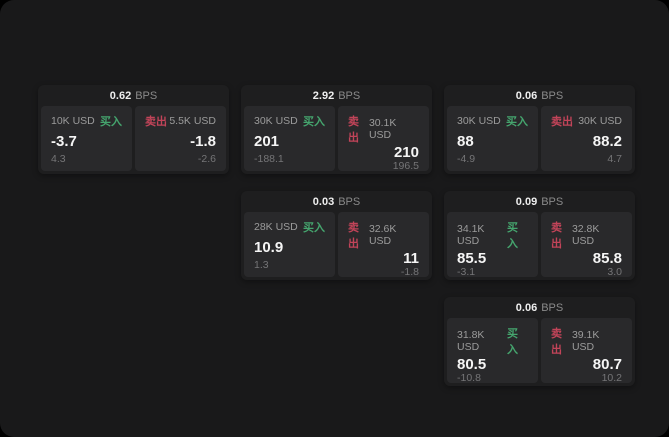 The width and height of the screenshot is (669, 437). I want to click on sell-tile-top: 卖出 5.5K USD, so click(180, 121).